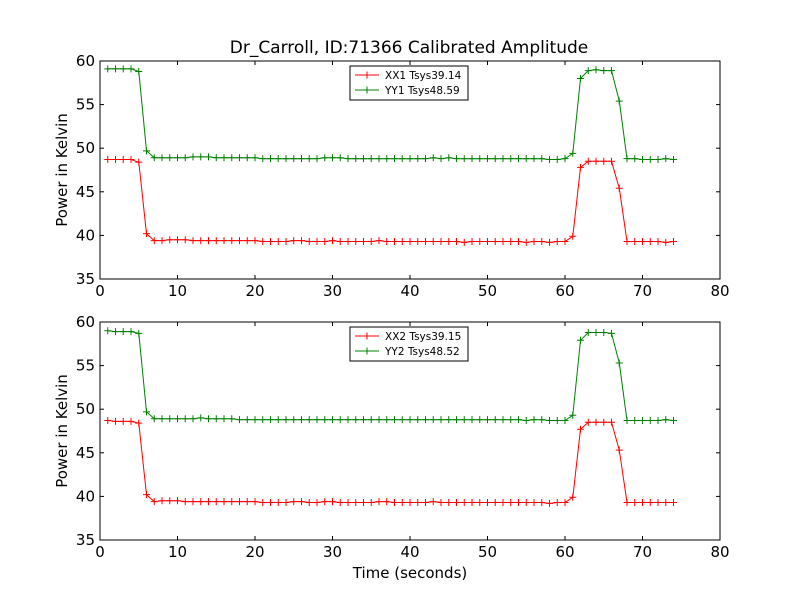  I want to click on legend-entry: XX2 Tsys39.15, so click(423, 337).